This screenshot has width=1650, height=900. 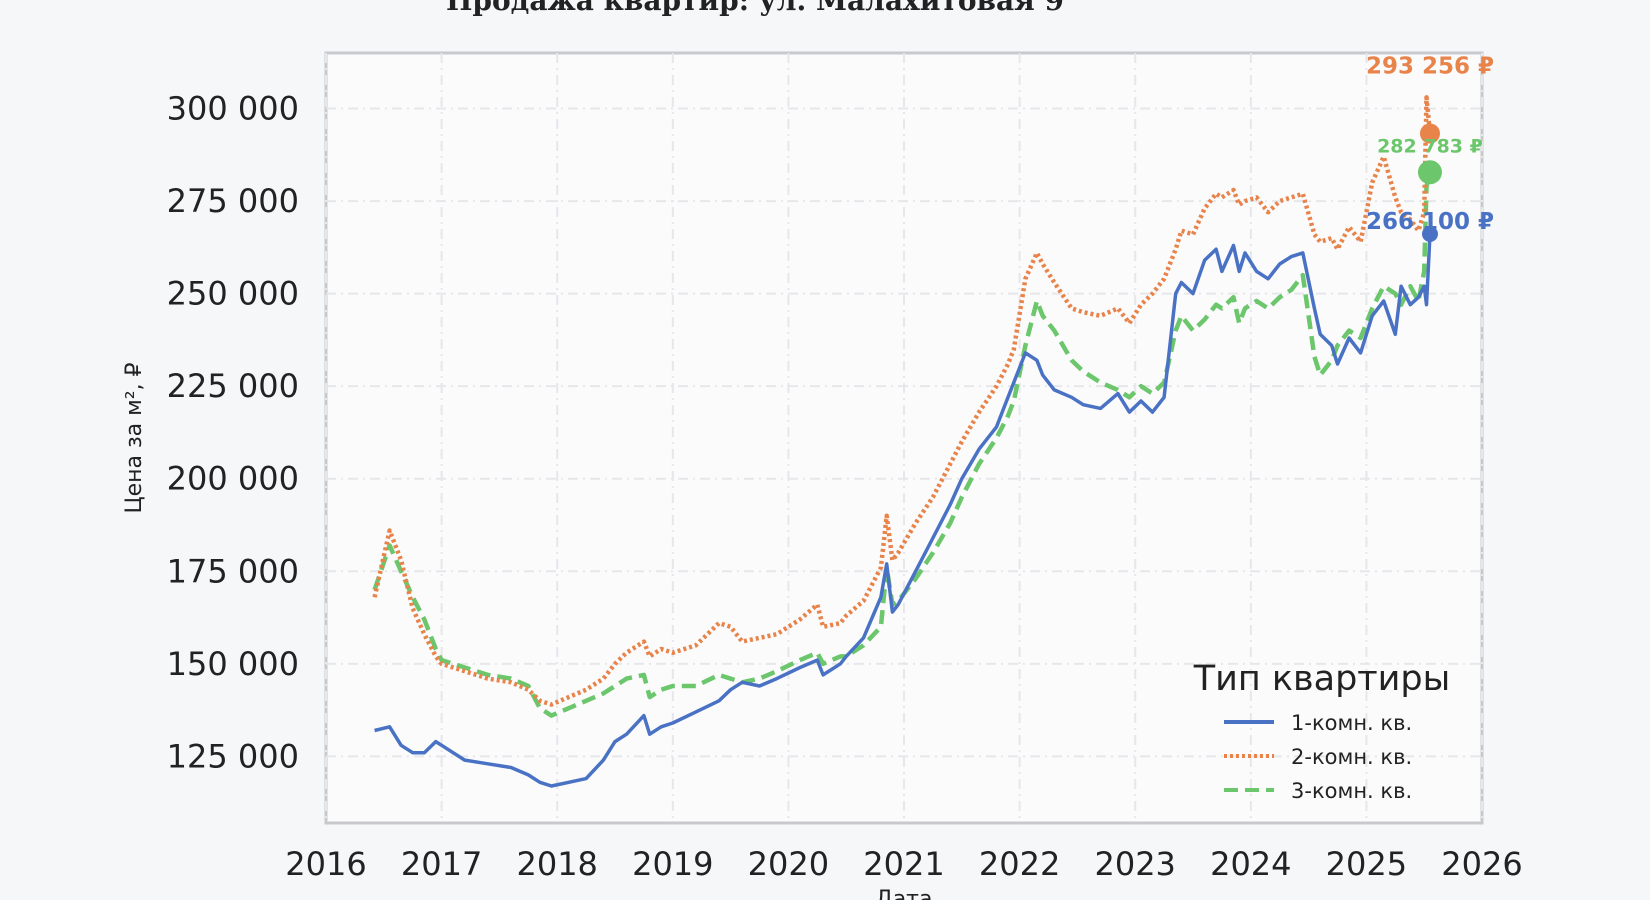 What do you see at coordinates (233, 571) in the screenshot?
I see `y-tick-label: 175 000` at bounding box center [233, 571].